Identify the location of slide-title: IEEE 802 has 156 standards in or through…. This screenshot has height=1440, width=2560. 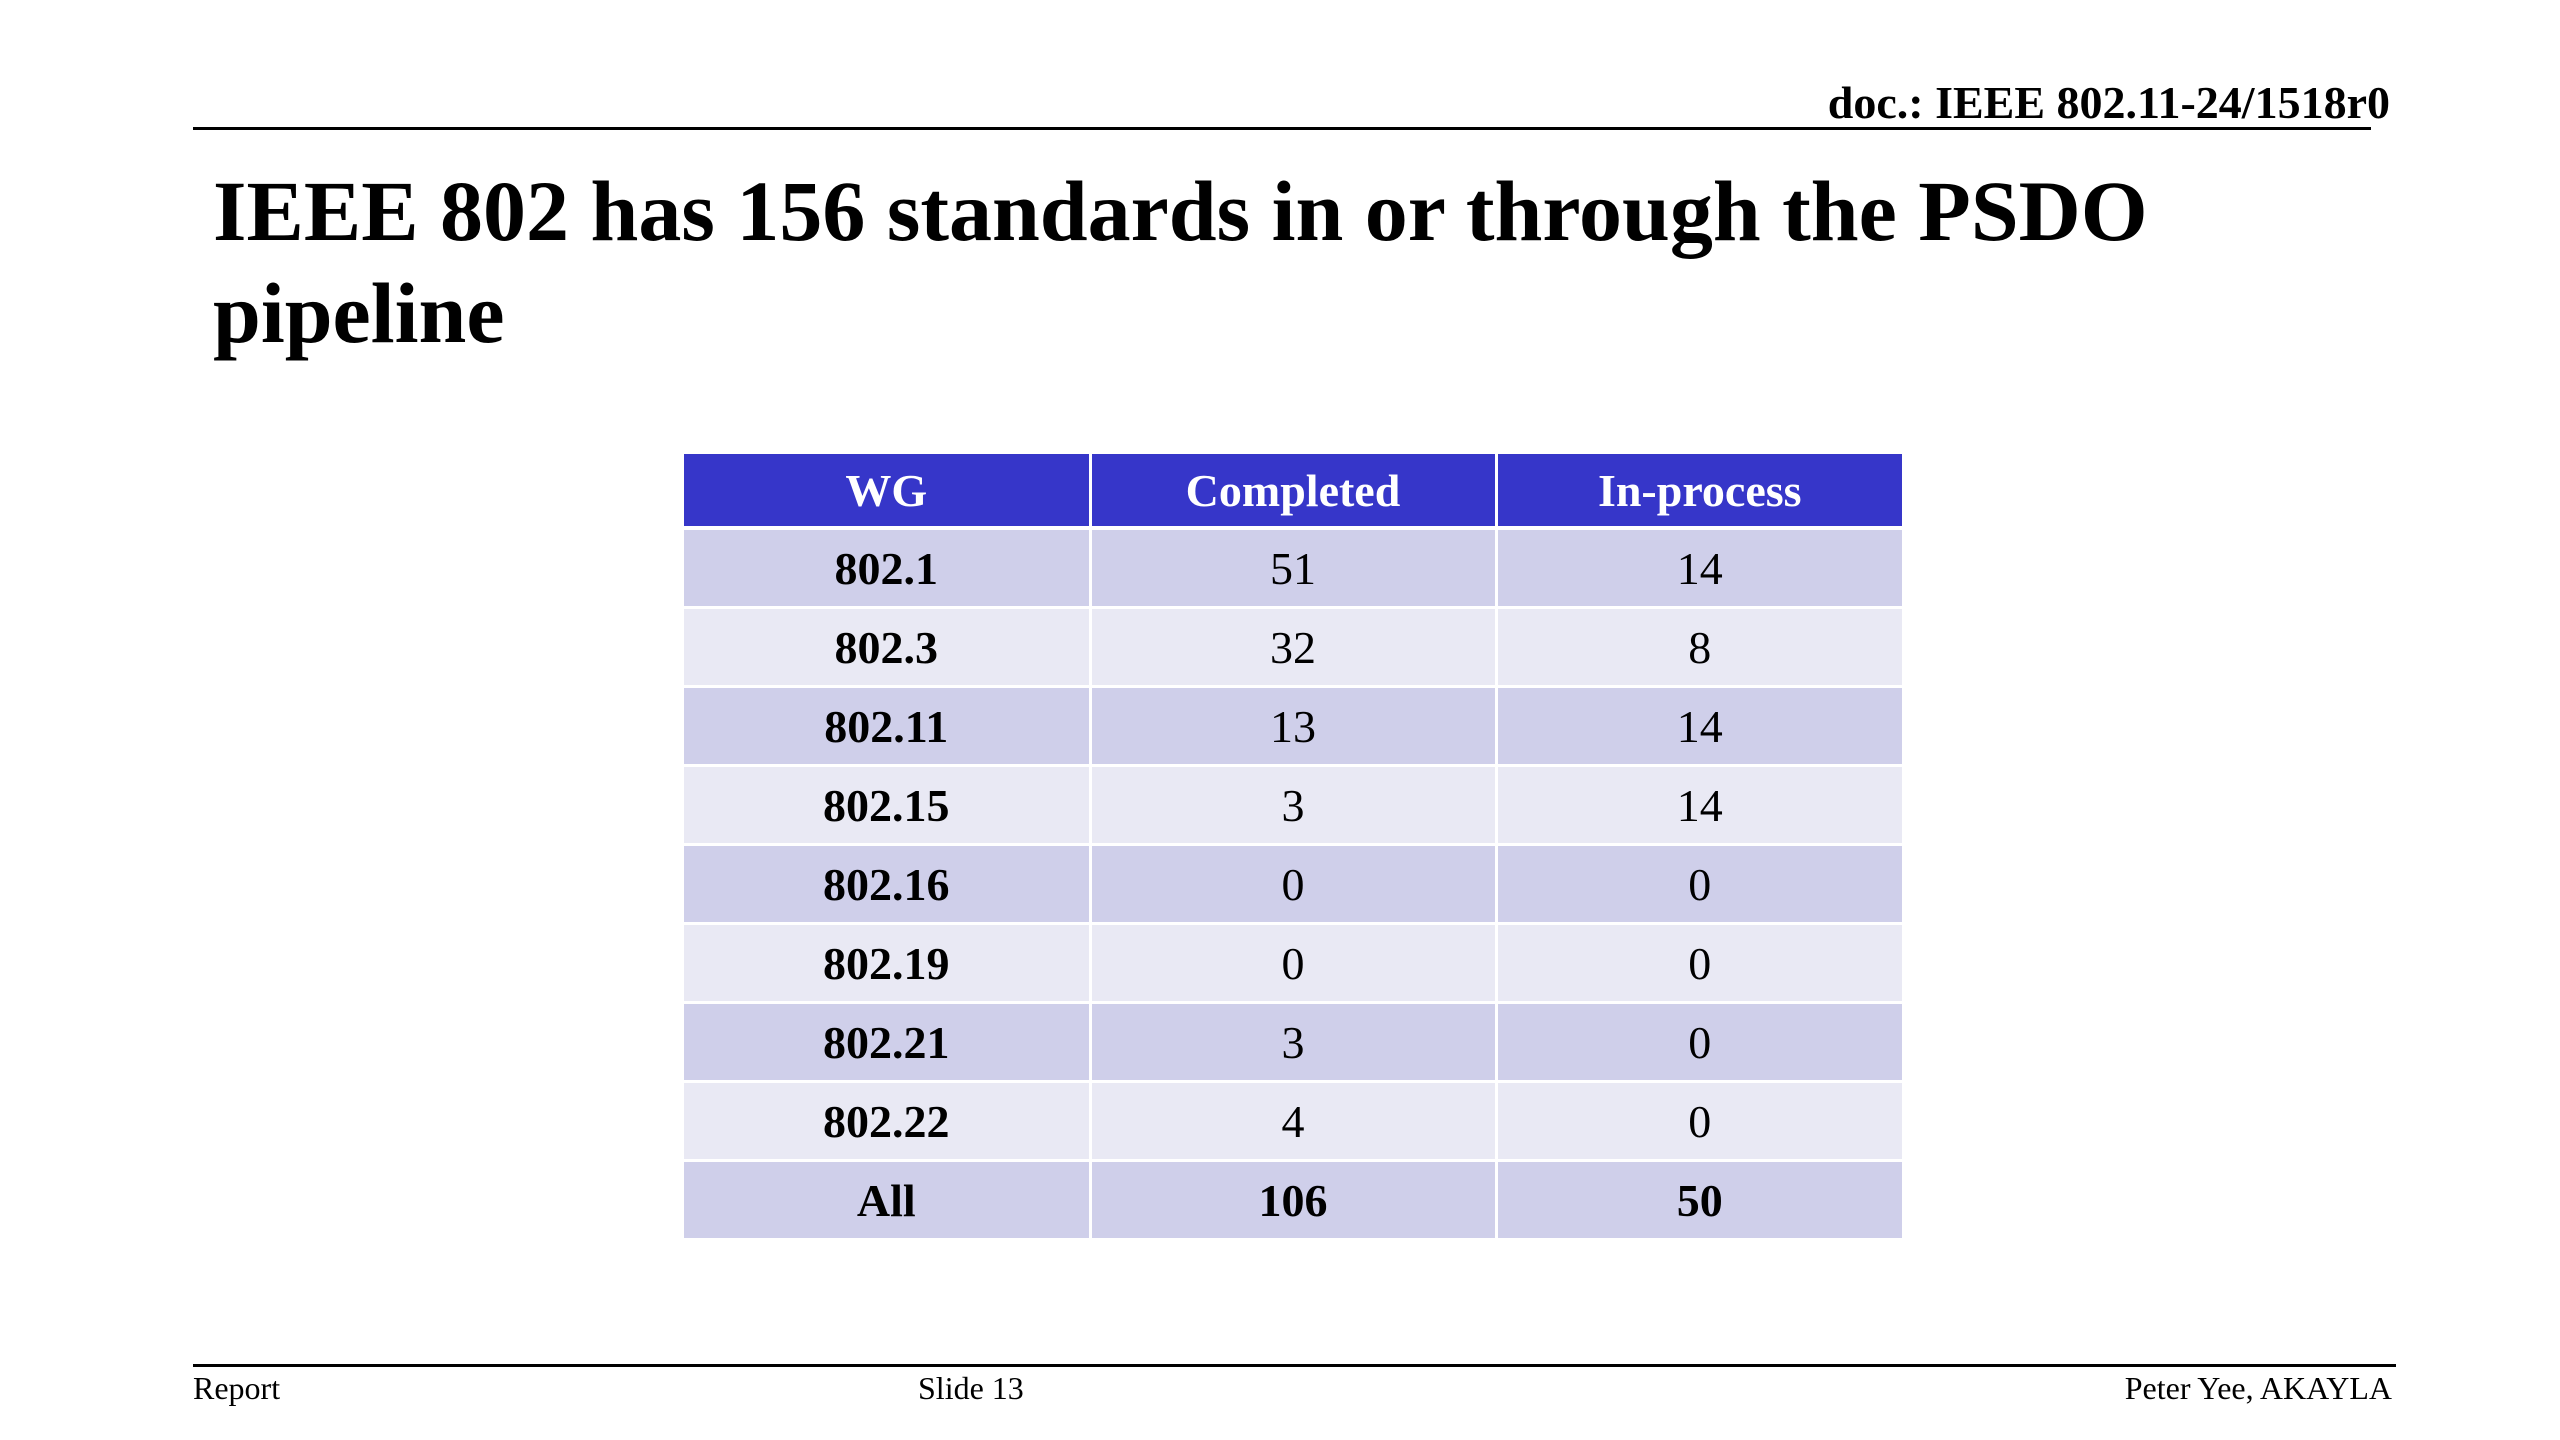
(1313, 262).